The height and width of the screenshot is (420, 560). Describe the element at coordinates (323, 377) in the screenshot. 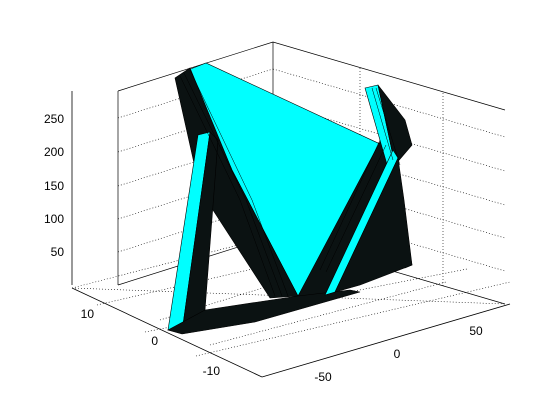

I see `x-tick-label: -50` at that location.